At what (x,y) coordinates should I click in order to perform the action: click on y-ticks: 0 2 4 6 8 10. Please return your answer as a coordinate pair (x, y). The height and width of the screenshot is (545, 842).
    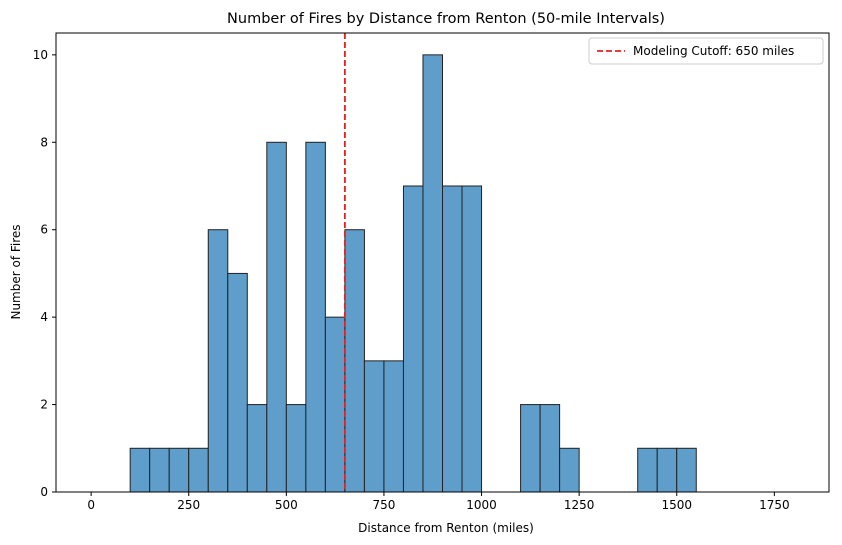
    Looking at the image, I should click on (44, 273).